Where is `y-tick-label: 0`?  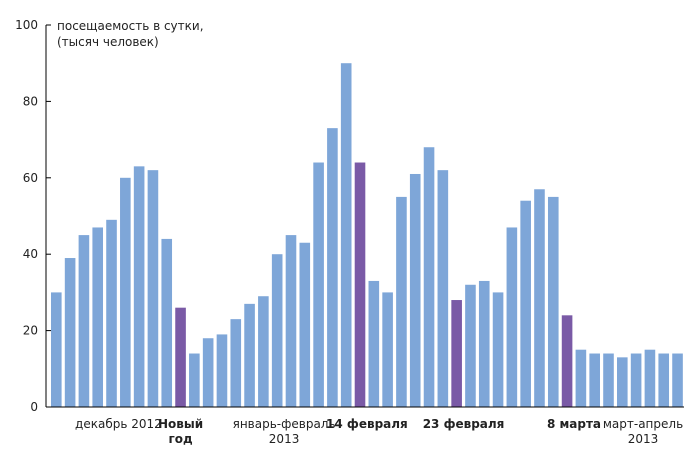 y-tick-label: 0 is located at coordinates (34, 407).